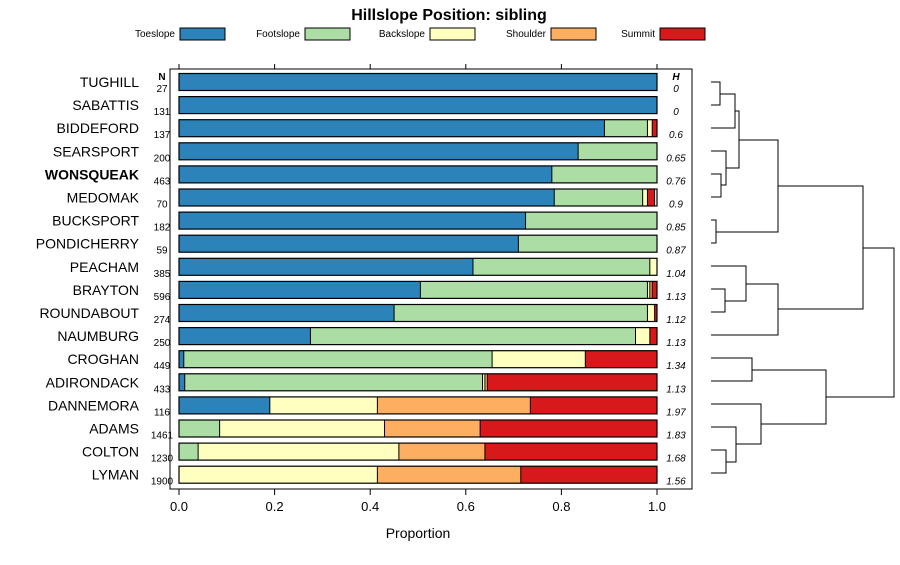 The image size is (900, 565). I want to click on category-label: CROGHAN, so click(103, 359).